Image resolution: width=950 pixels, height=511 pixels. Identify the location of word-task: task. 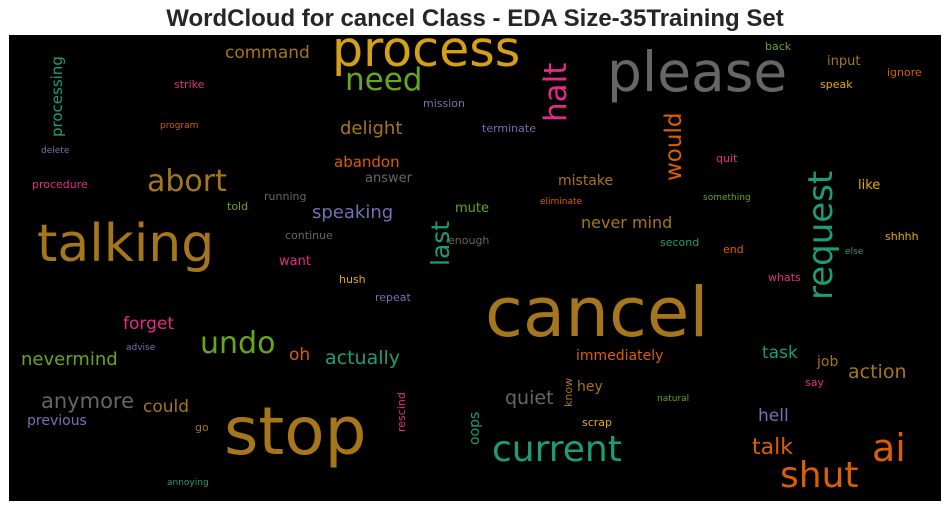
(780, 353).